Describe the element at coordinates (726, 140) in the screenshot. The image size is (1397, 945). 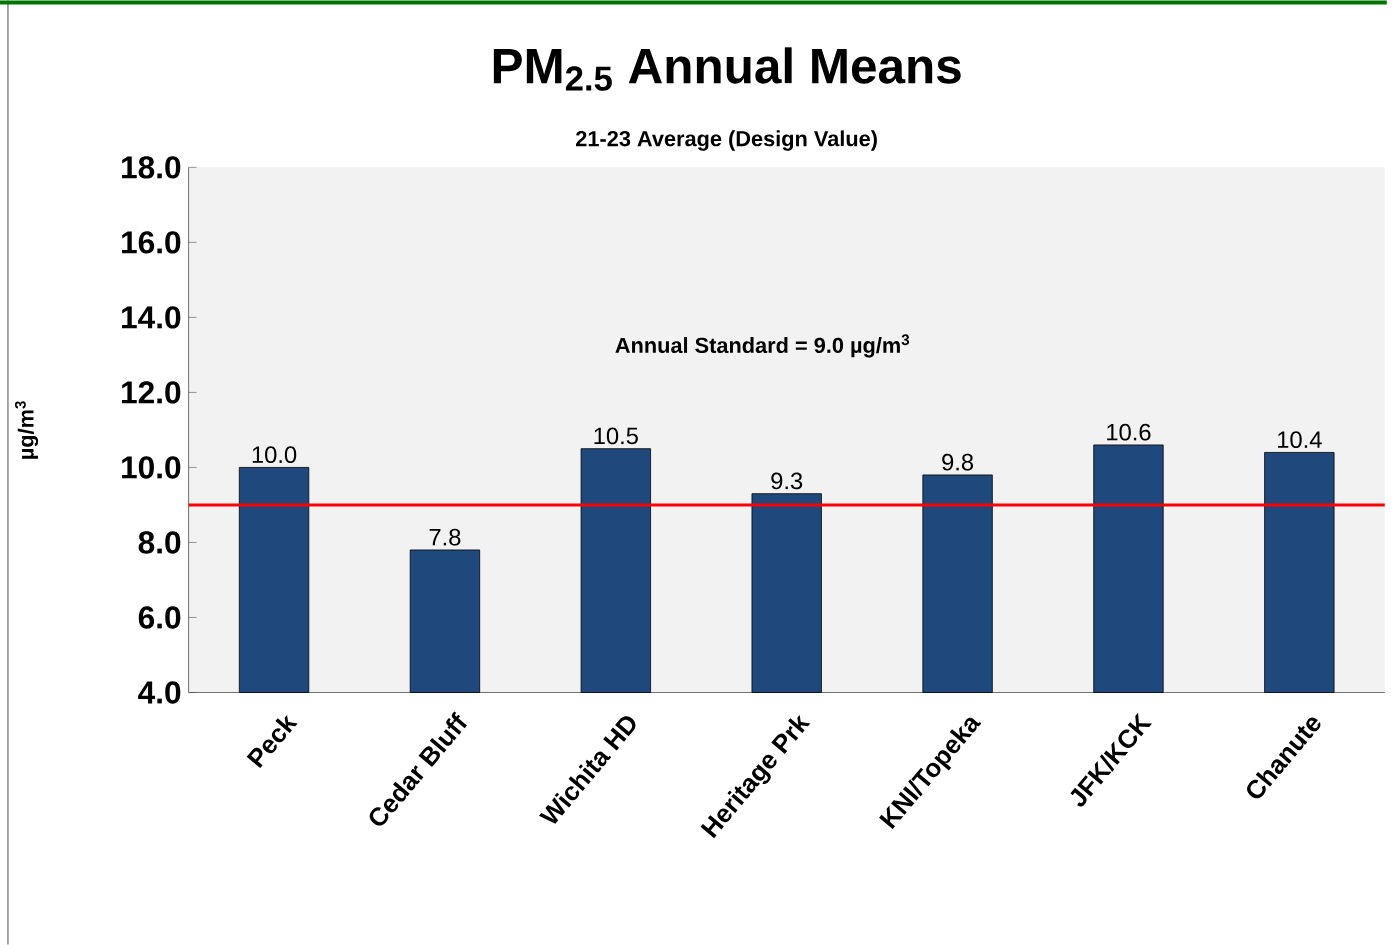
I see `chart-subtitle: 21-23 Average (Design Value)` at that location.